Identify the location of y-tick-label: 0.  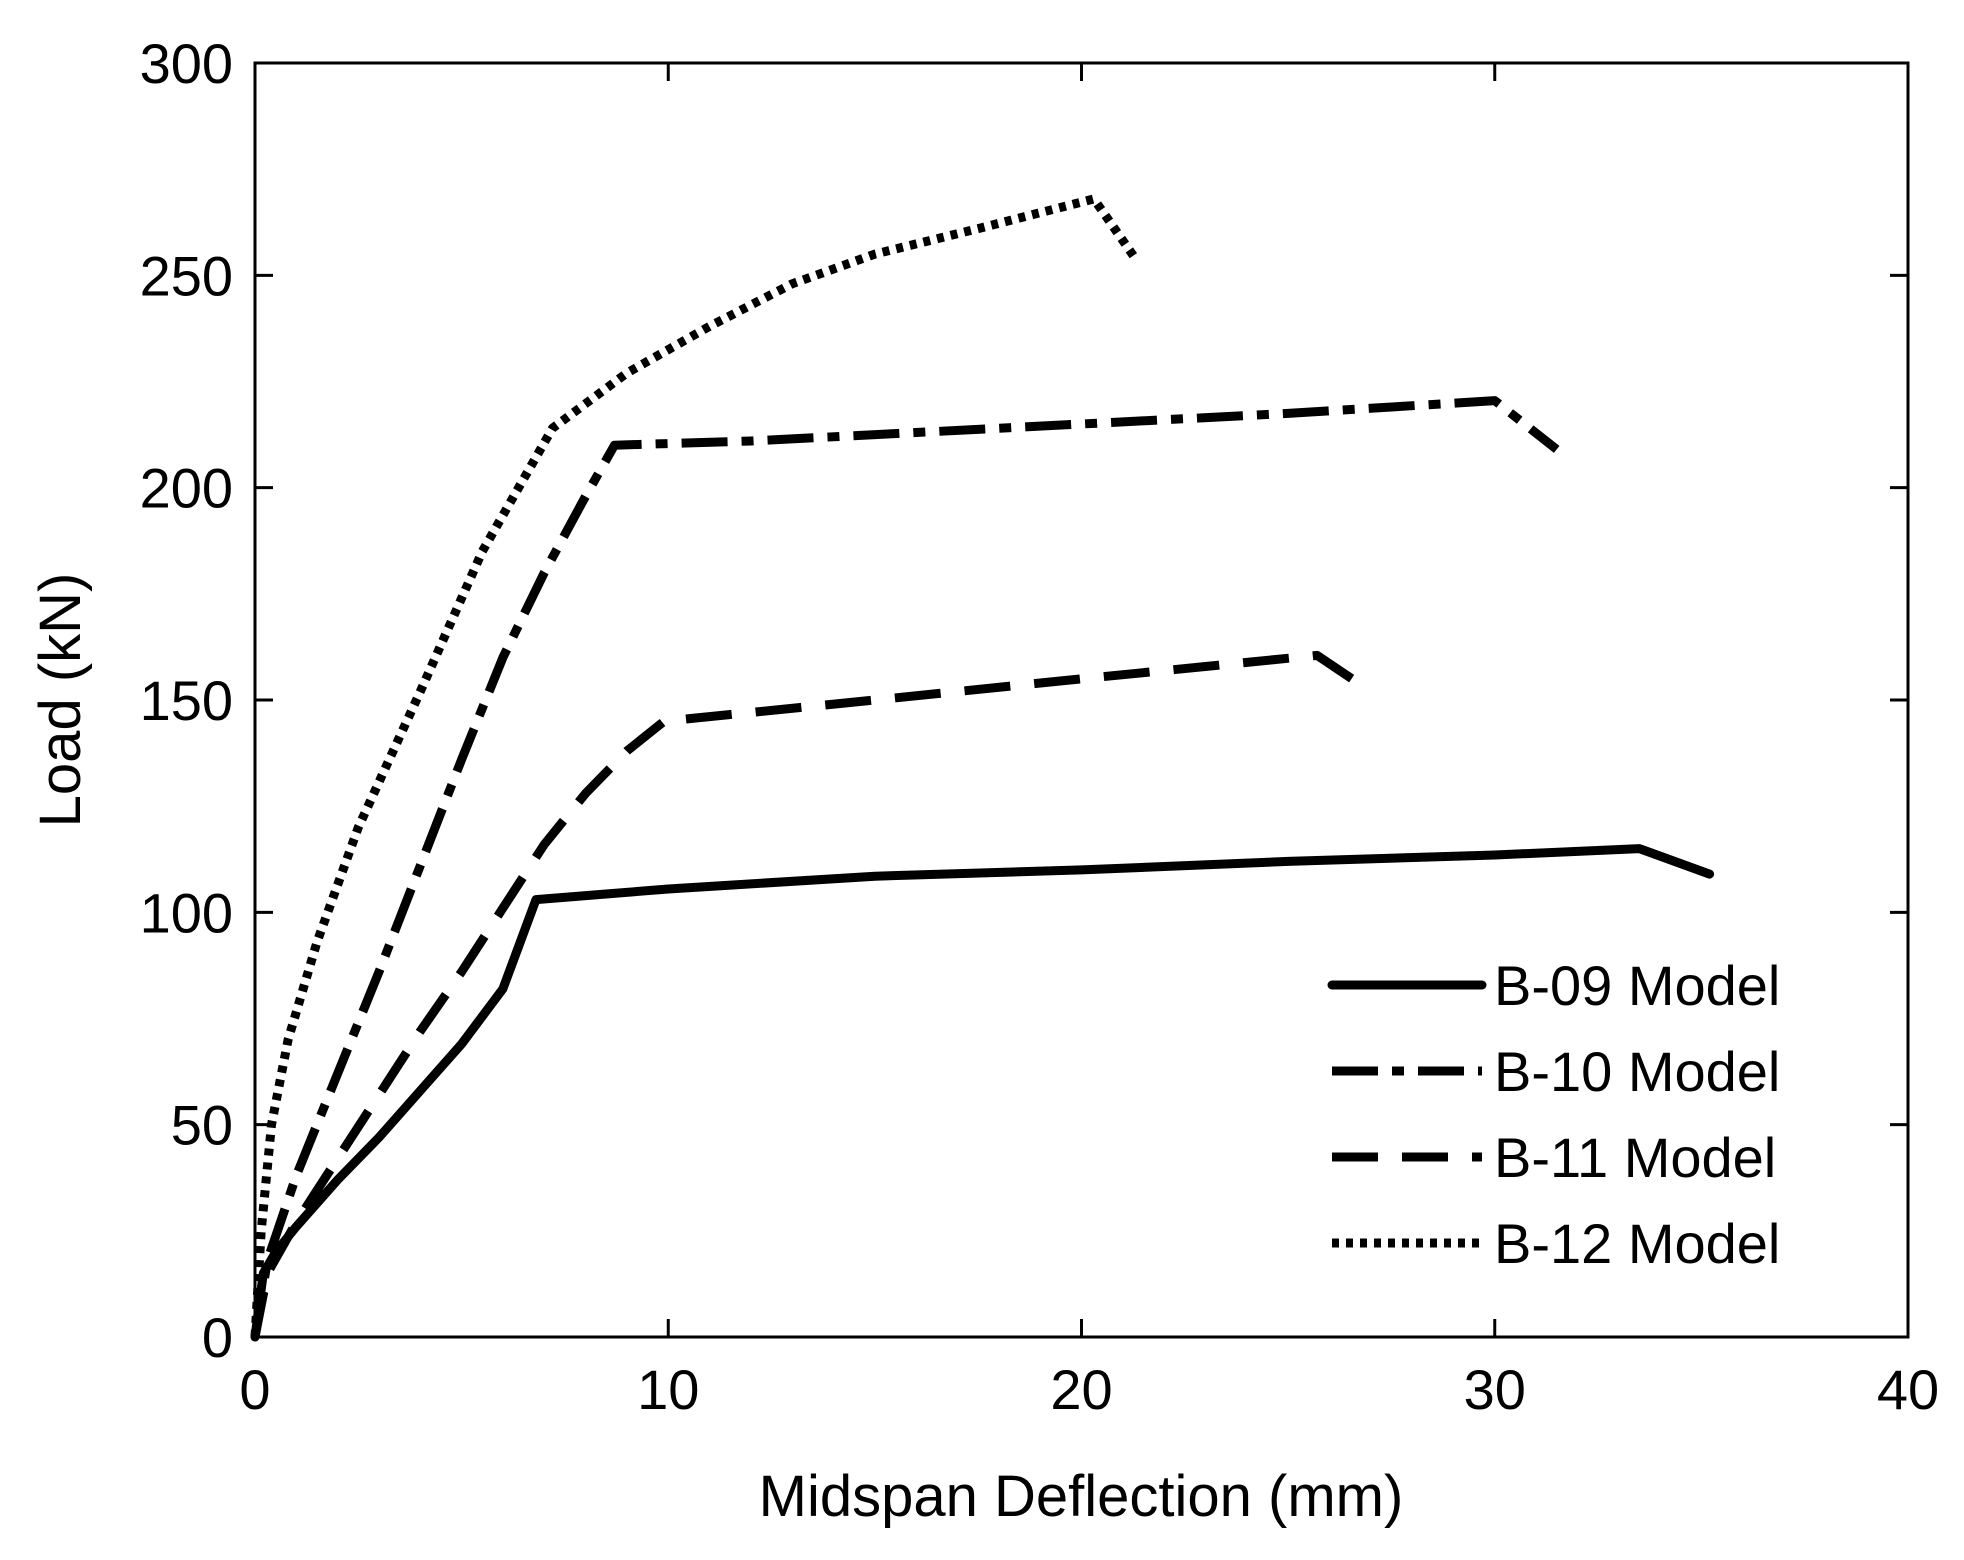
(217, 1337).